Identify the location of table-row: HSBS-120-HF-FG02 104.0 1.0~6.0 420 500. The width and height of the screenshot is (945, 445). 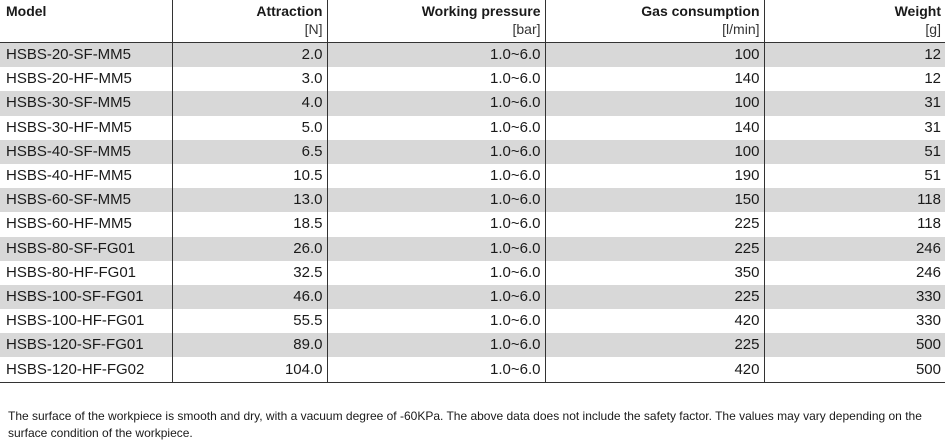
(472, 370).